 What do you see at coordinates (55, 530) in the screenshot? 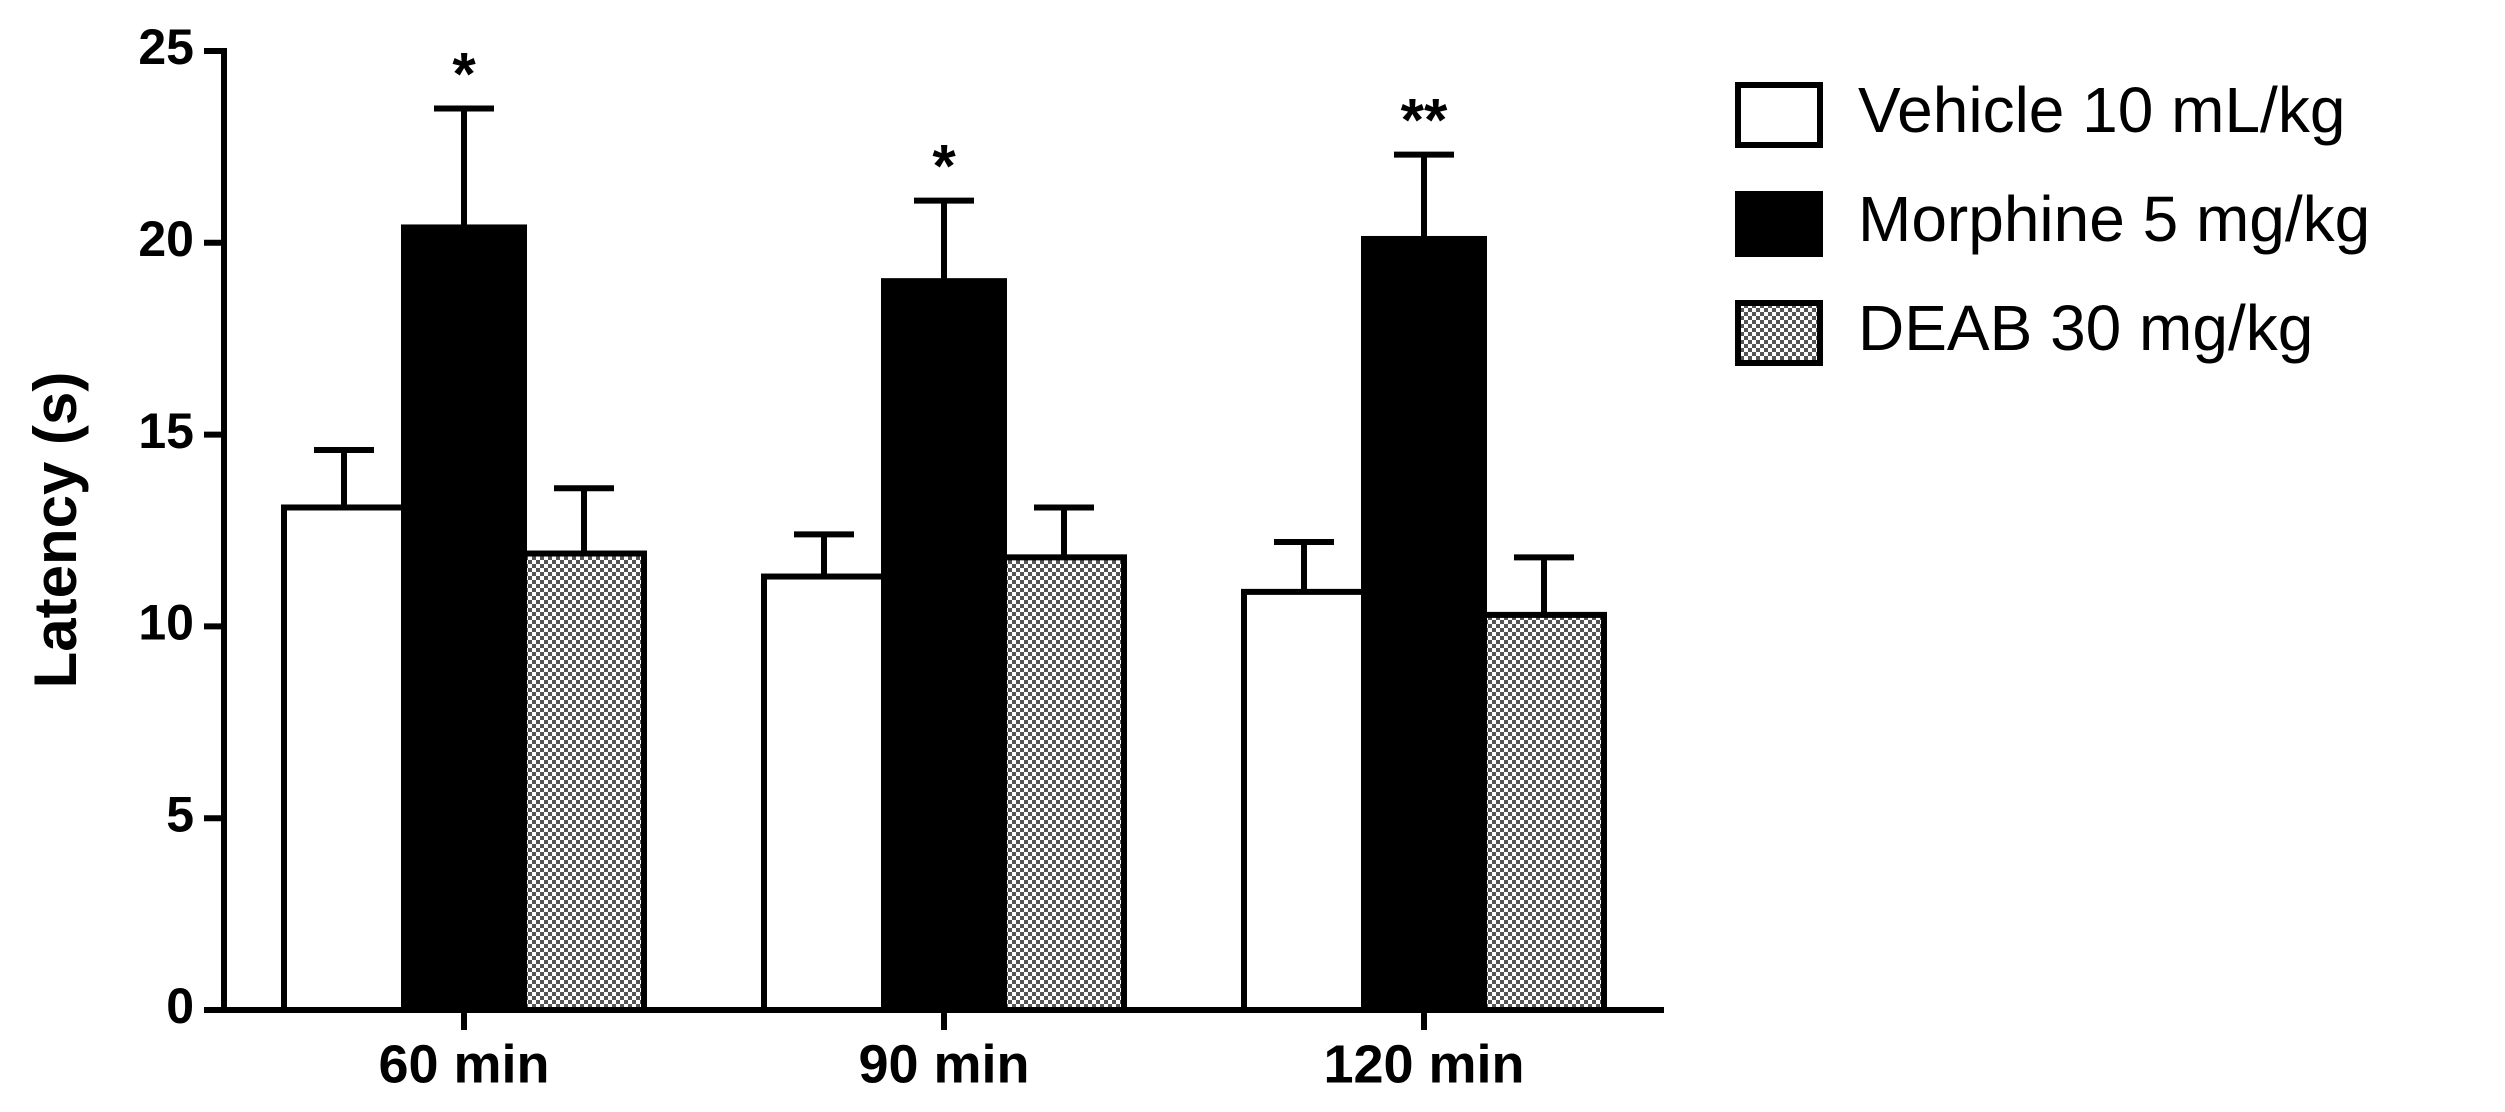
I see `y-axis-label: Latency (s)` at bounding box center [55, 530].